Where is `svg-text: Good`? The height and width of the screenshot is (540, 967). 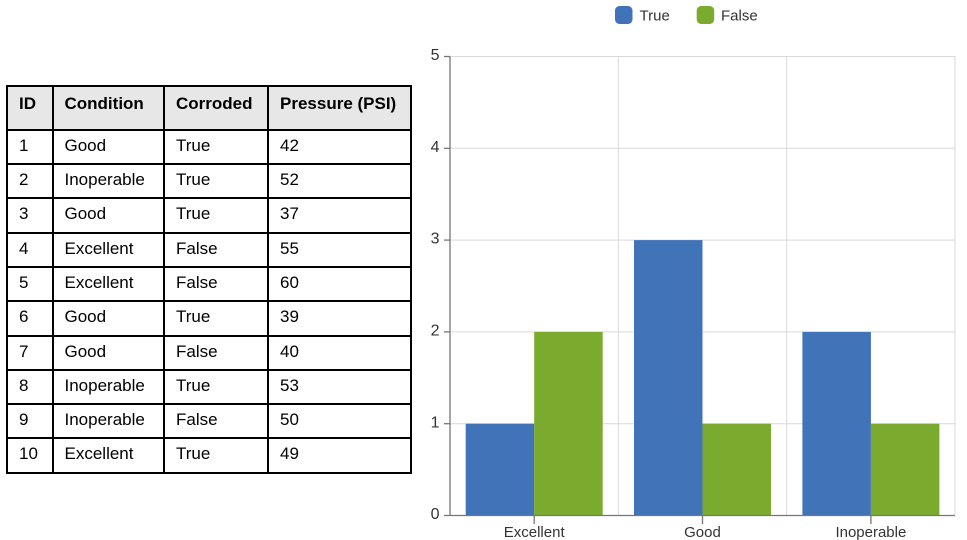
svg-text: Good is located at coordinates (702, 532).